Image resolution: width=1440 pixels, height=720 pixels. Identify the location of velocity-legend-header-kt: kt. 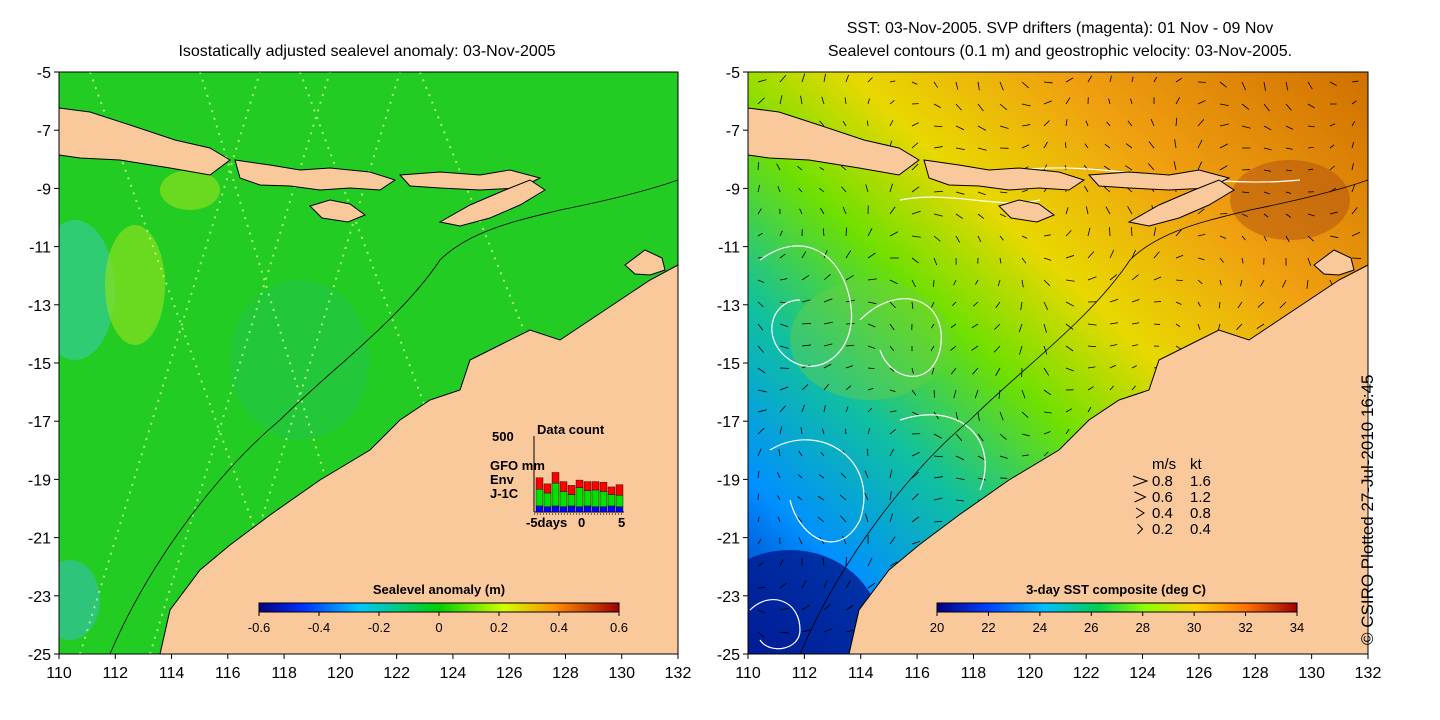
(1196, 464).